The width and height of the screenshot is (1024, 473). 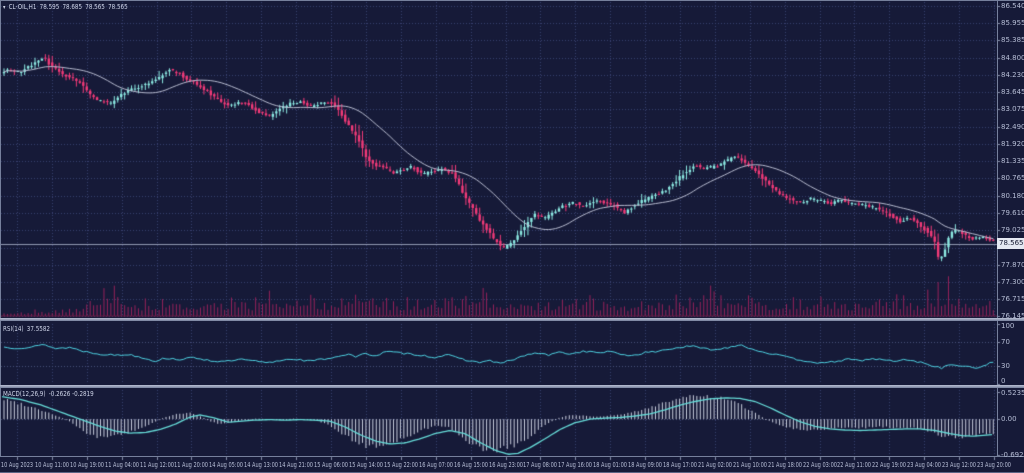 What do you see at coordinates (512, 319) in the screenshot?
I see `pane-separator-rsi` at bounding box center [512, 319].